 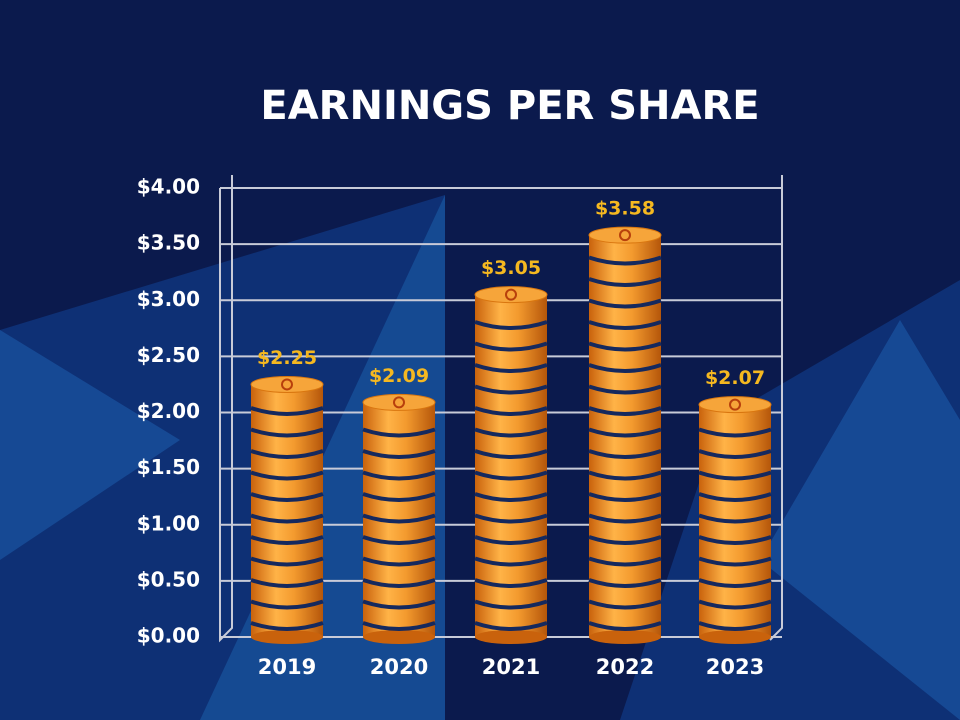 What do you see at coordinates (509, 106) in the screenshot?
I see `chart-title: EARNINGS PER SHARE` at bounding box center [509, 106].